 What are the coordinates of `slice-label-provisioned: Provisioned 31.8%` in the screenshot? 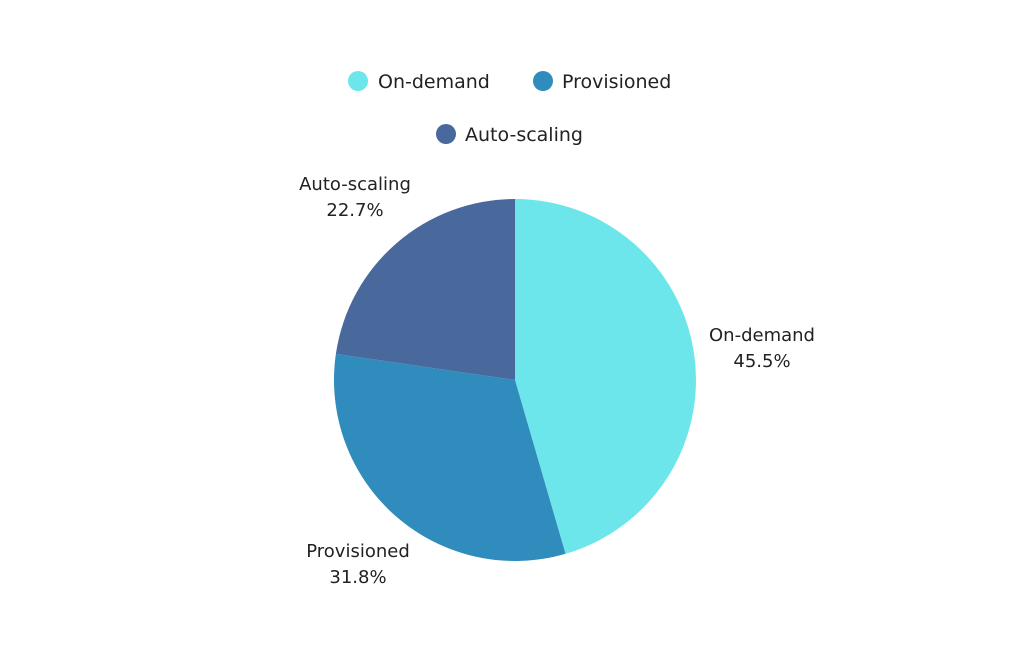 It's located at (358, 564).